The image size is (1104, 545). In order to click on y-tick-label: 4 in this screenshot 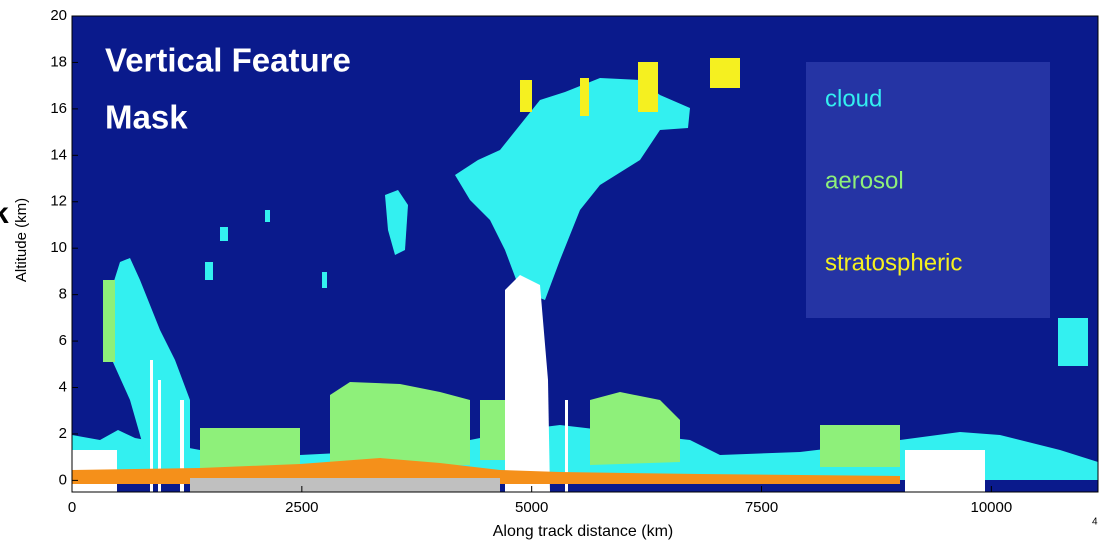, I will do `click(63, 386)`.